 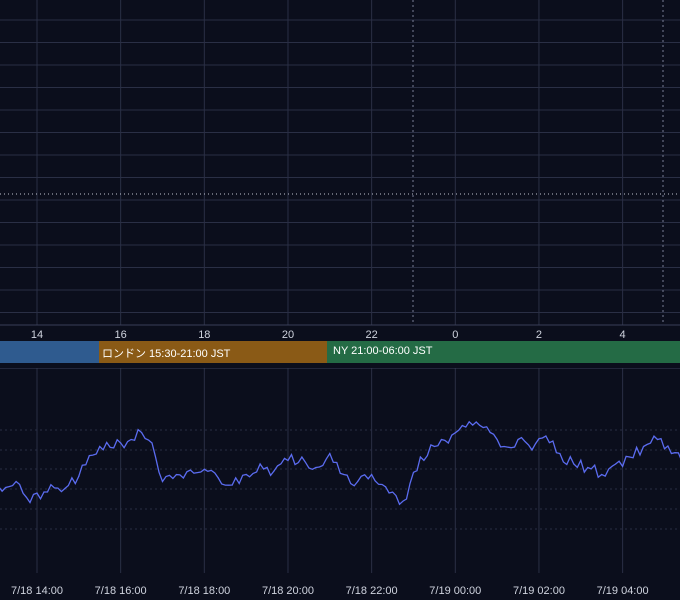 What do you see at coordinates (455, 334) in the screenshot?
I see `hour-tick-label: 0` at bounding box center [455, 334].